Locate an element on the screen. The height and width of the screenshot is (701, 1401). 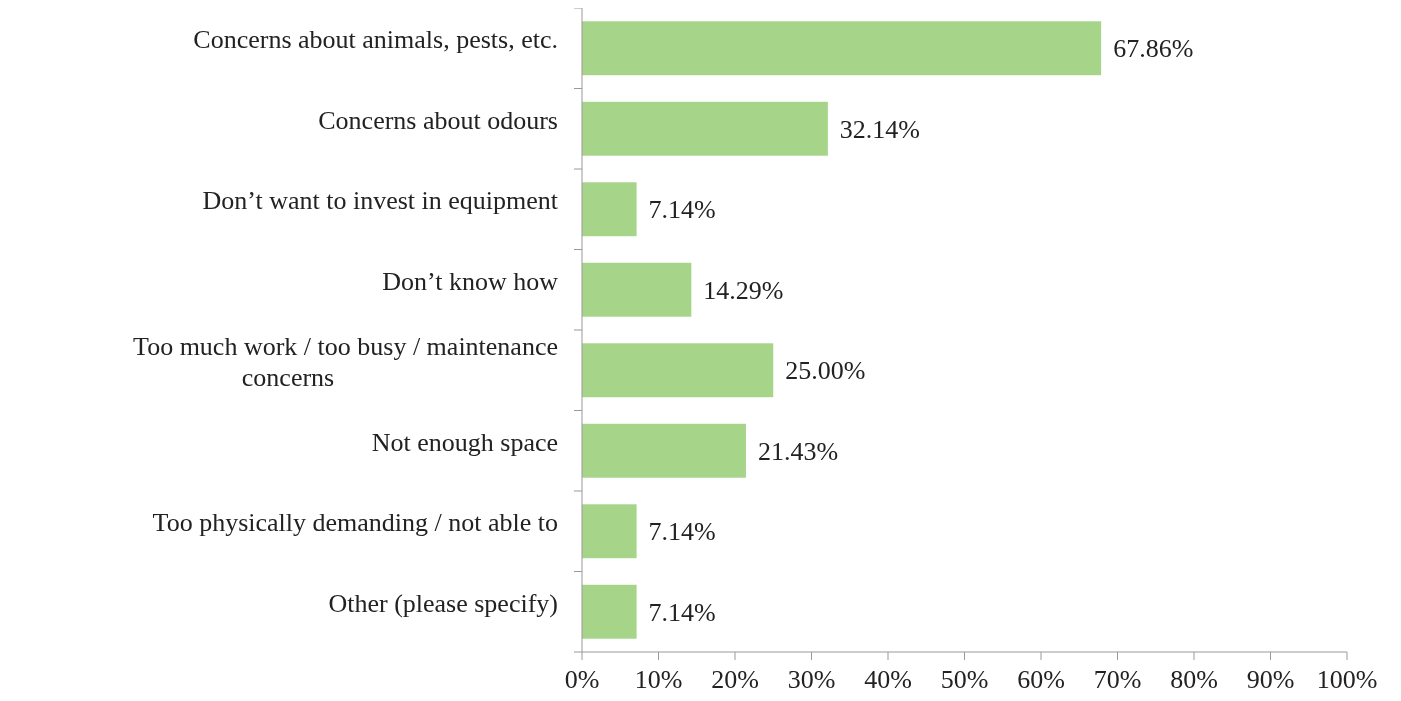
y-tick-label: Don’t want to invest in equipment is located at coordinates (380, 201).